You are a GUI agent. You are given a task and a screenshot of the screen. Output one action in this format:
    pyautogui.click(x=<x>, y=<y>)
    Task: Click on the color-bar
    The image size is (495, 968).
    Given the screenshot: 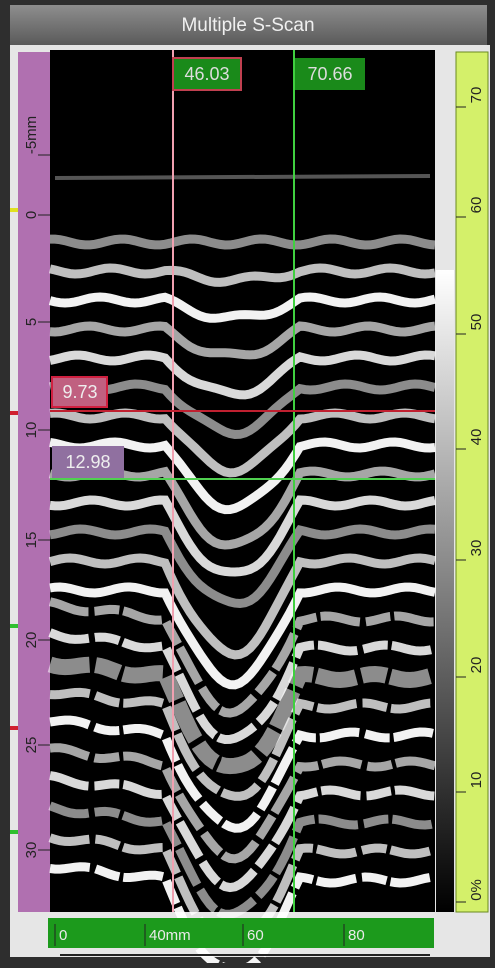 What is the action you would take?
    pyautogui.click(x=445, y=591)
    